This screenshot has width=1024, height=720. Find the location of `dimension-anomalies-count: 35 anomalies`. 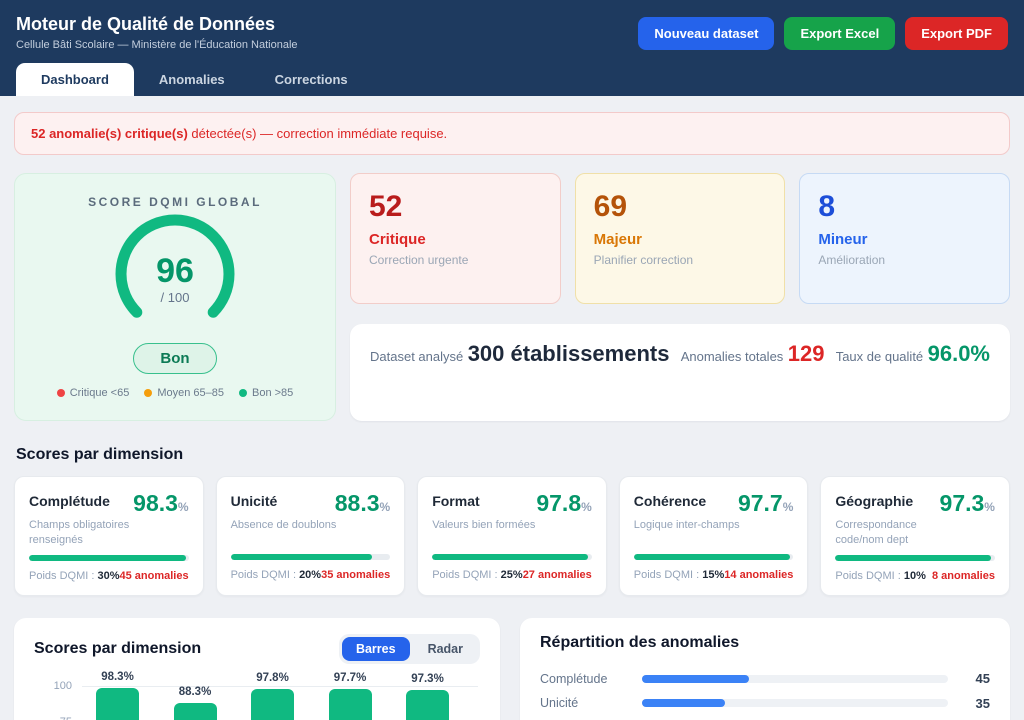

dimension-anomalies-count: 35 anomalies is located at coordinates (356, 575).